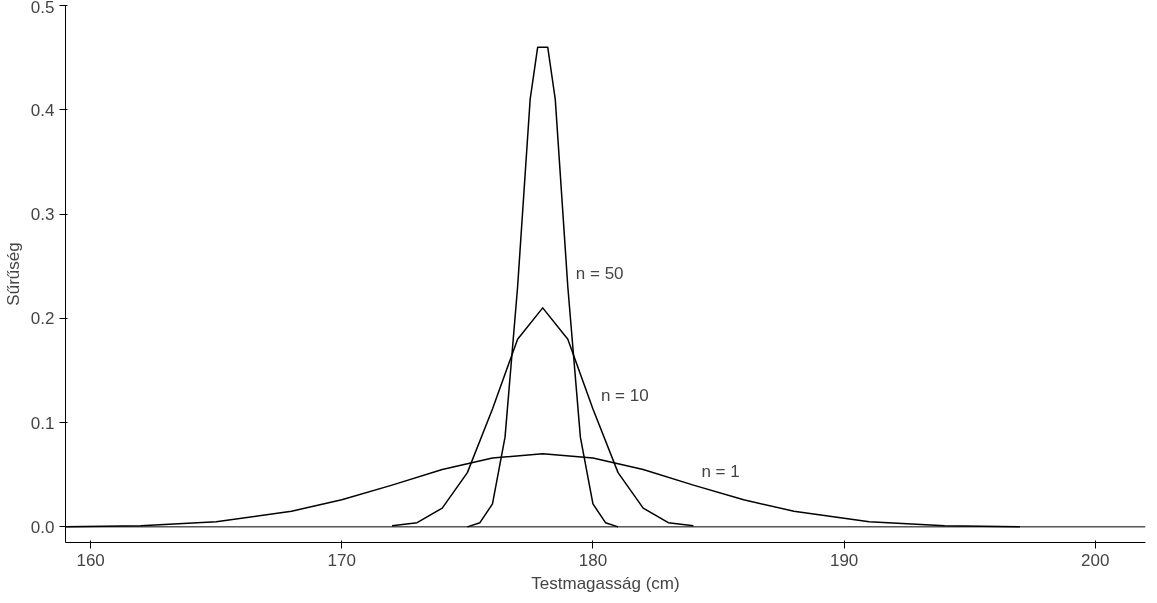  What do you see at coordinates (42, 319) in the screenshot?
I see `y-tick-label: 0.2` at bounding box center [42, 319].